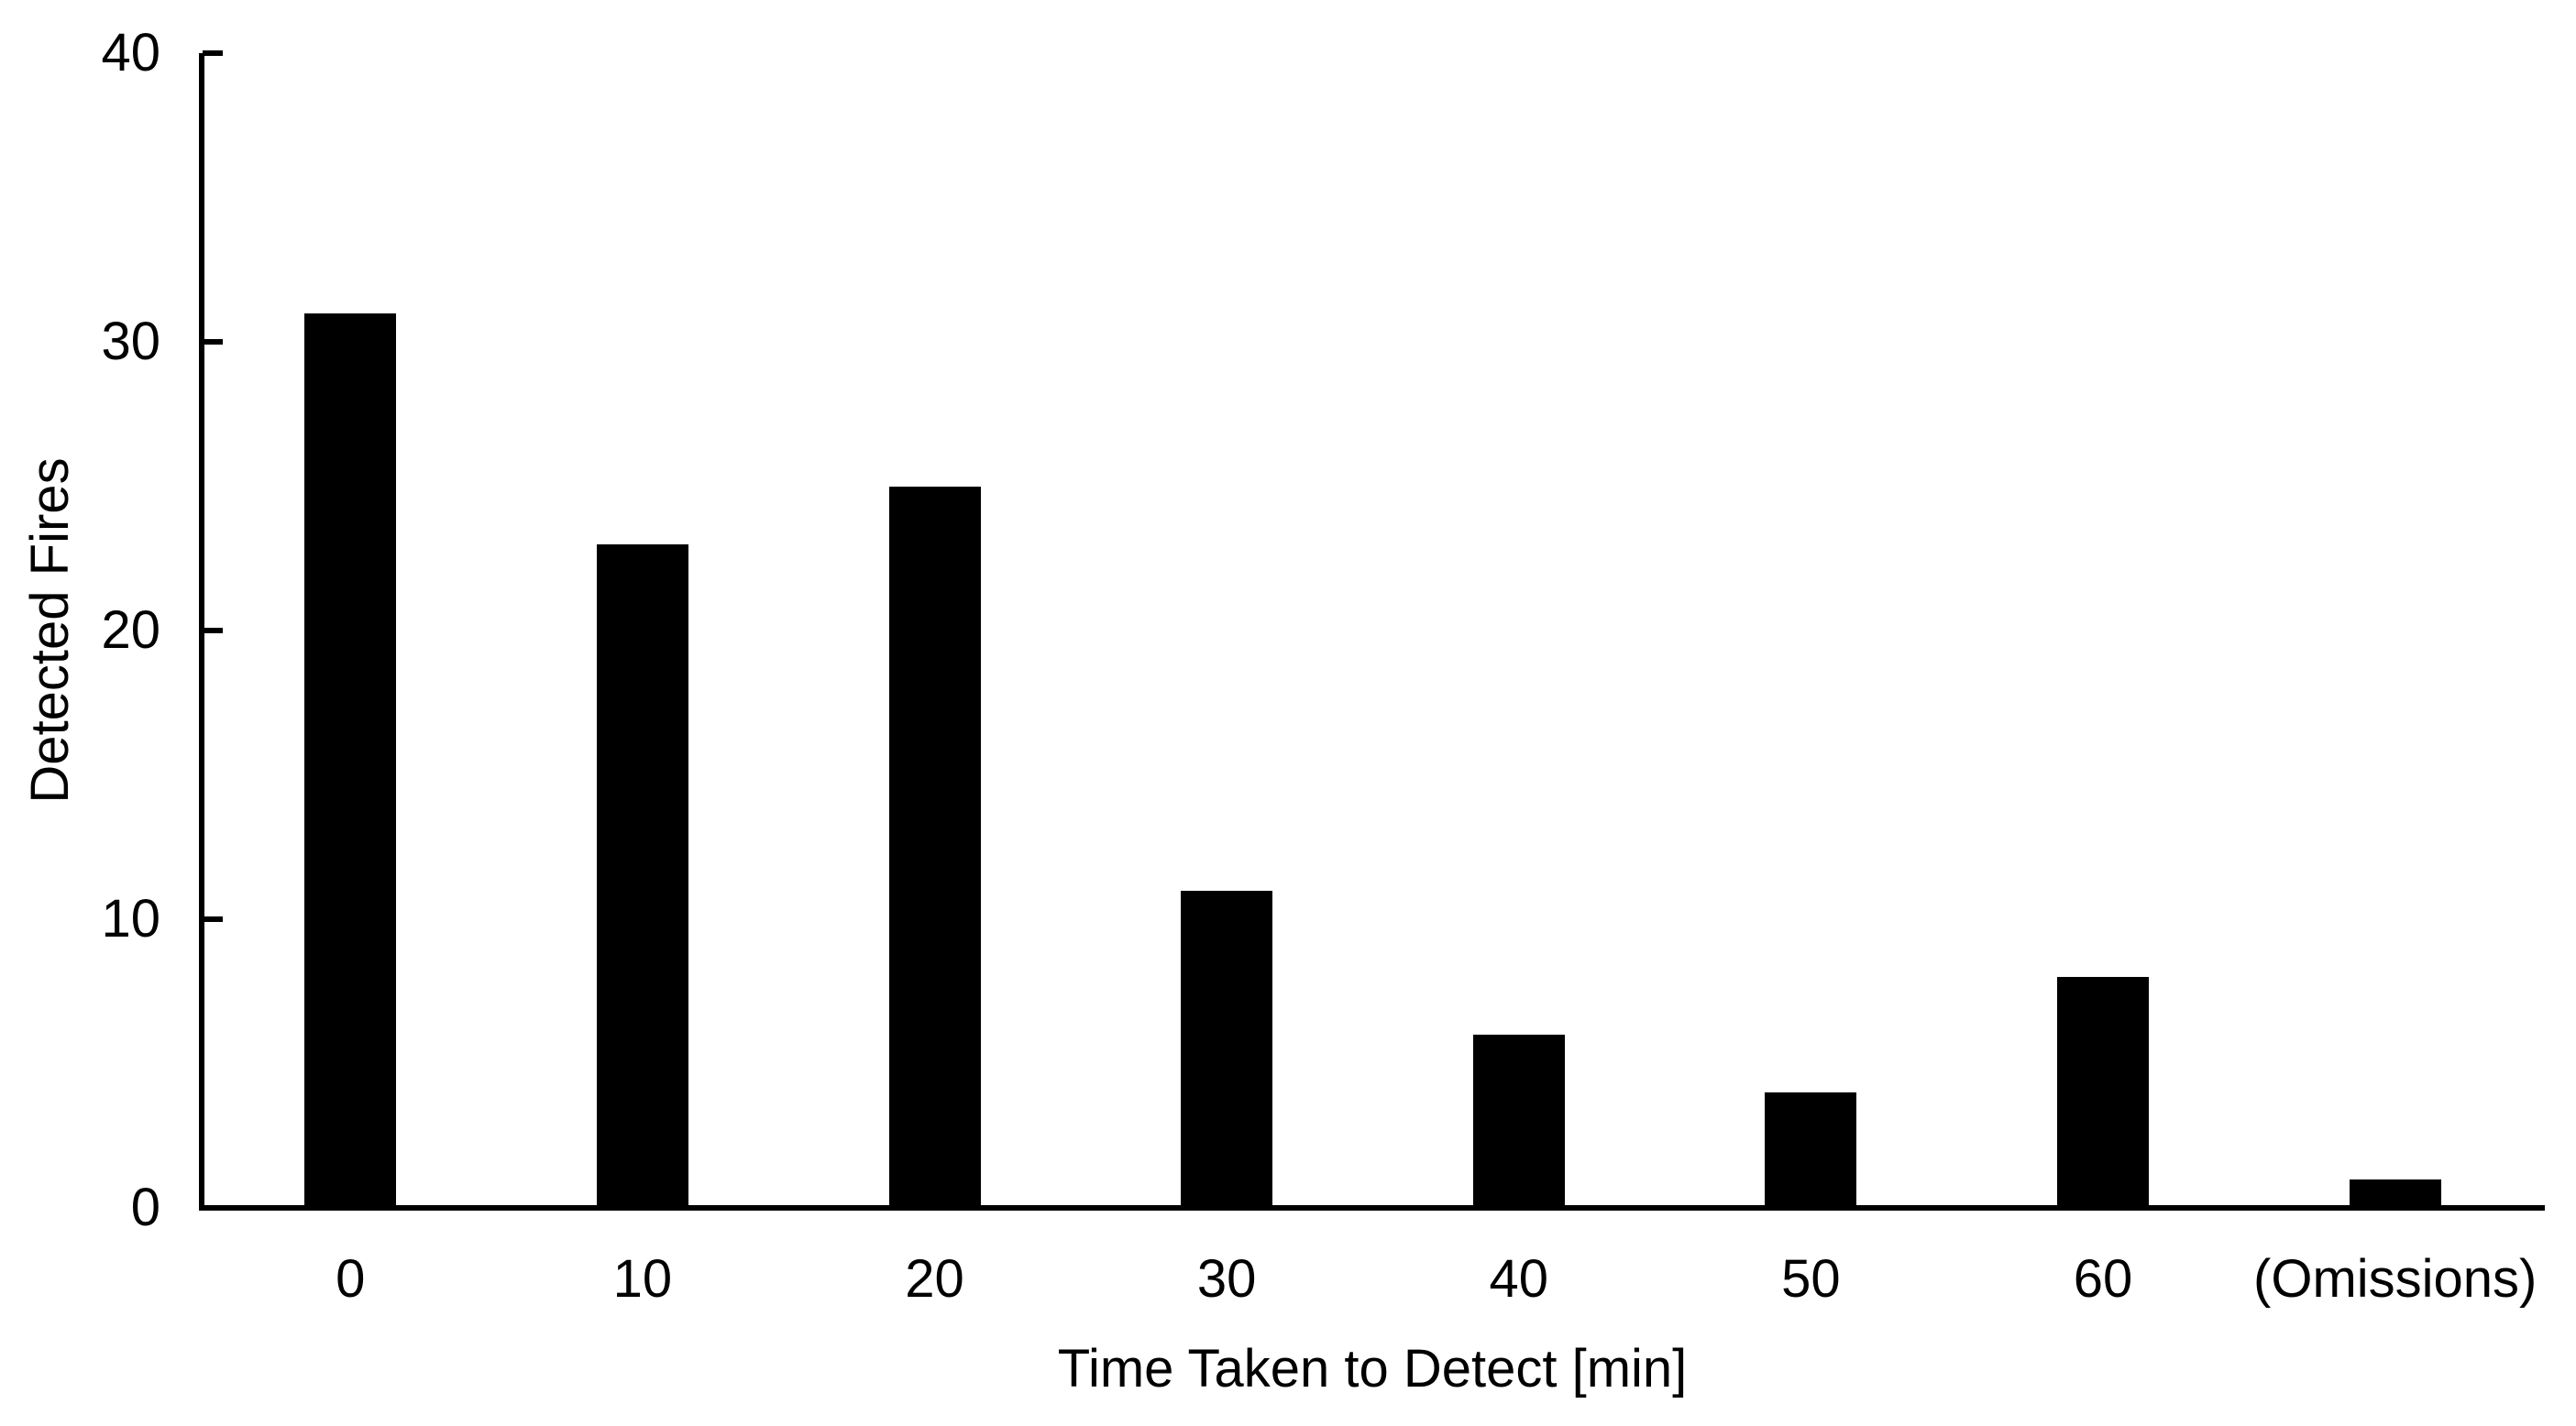 The width and height of the screenshot is (2576, 1426). What do you see at coordinates (145, 1207) in the screenshot?
I see `y-tick-label: 0` at bounding box center [145, 1207].